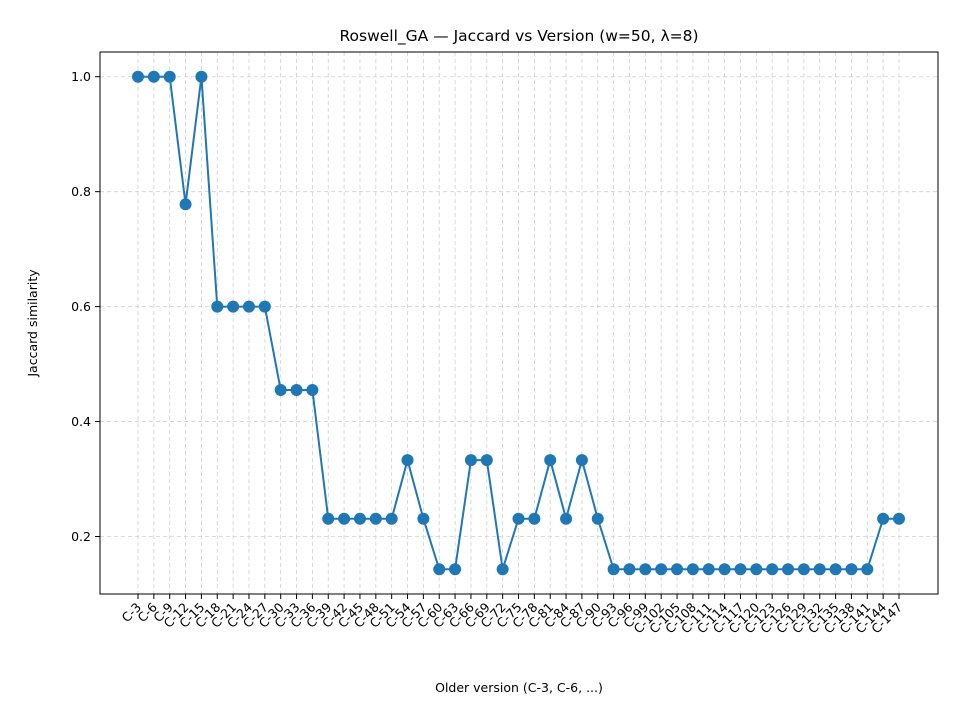  What do you see at coordinates (81, 191) in the screenshot?
I see `y-tick-label: 0.8` at bounding box center [81, 191].